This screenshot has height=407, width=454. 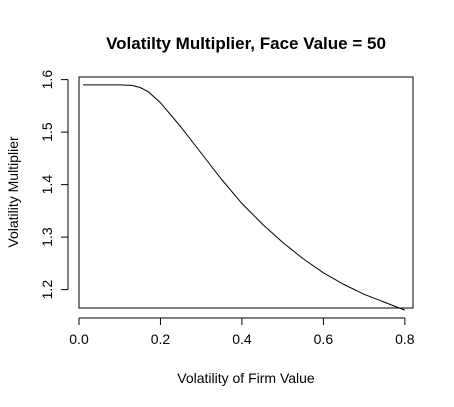 I want to click on y-axis: 1.2 1.3 1.4 1.5 1.6, so click(x=54, y=185).